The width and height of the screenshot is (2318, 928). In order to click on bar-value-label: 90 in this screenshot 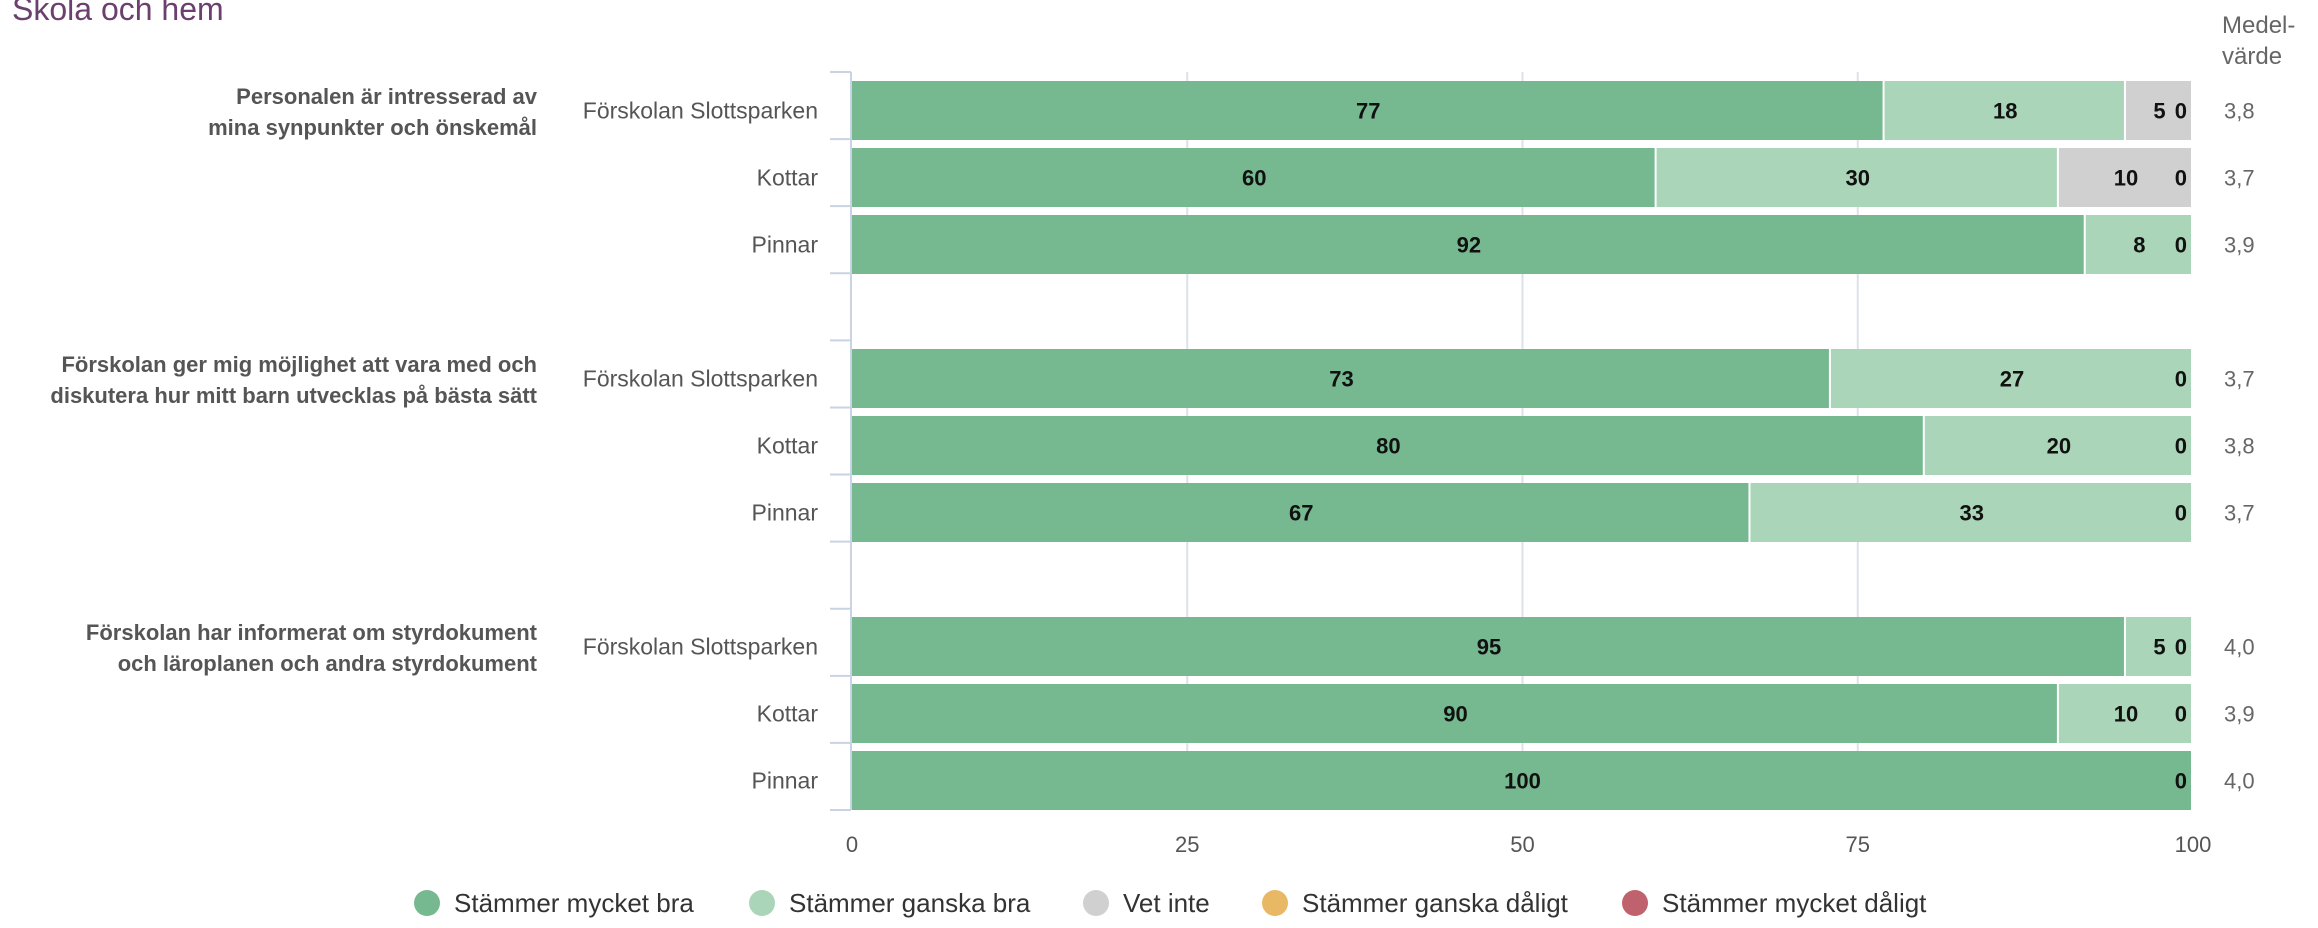, I will do `click(1455, 714)`.